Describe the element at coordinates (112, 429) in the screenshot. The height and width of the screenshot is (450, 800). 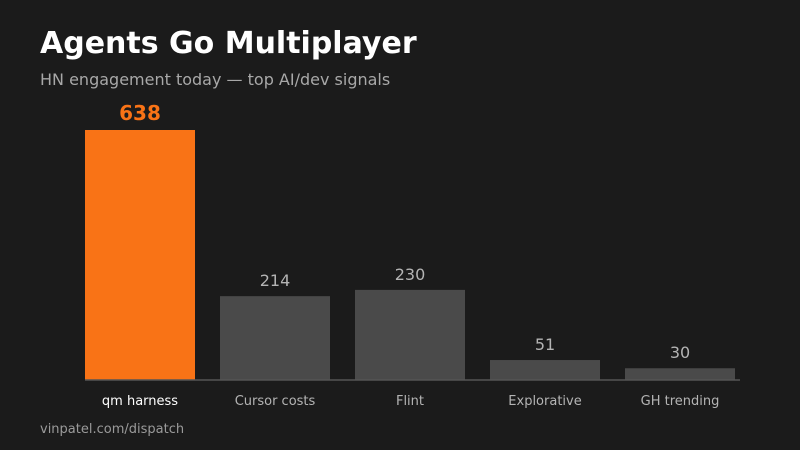
I see `source-footer: vinpatel.com/dispatch` at that location.